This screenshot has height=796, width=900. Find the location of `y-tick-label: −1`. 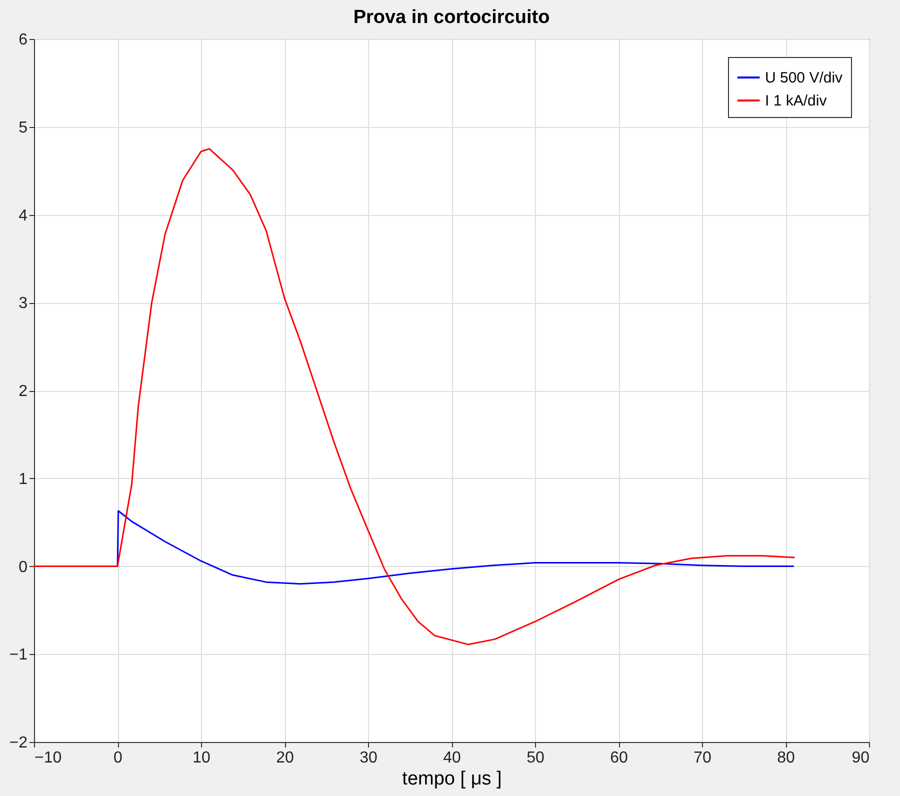

y-tick-label: −1 is located at coordinates (18, 655).